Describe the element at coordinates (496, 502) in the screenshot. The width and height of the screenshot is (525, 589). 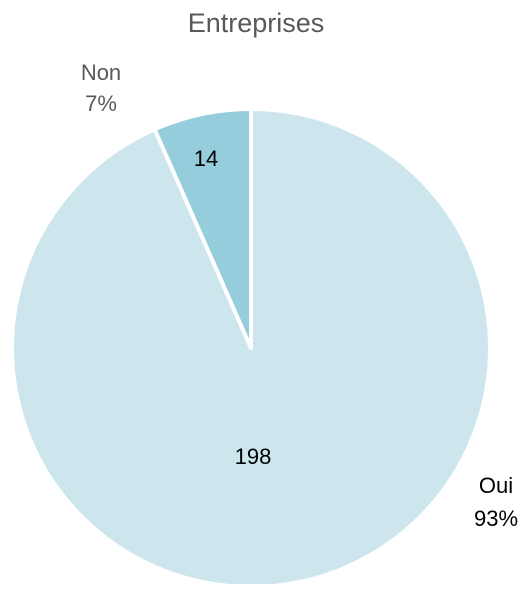
I see `category-label-oui: Oui 93%` at that location.